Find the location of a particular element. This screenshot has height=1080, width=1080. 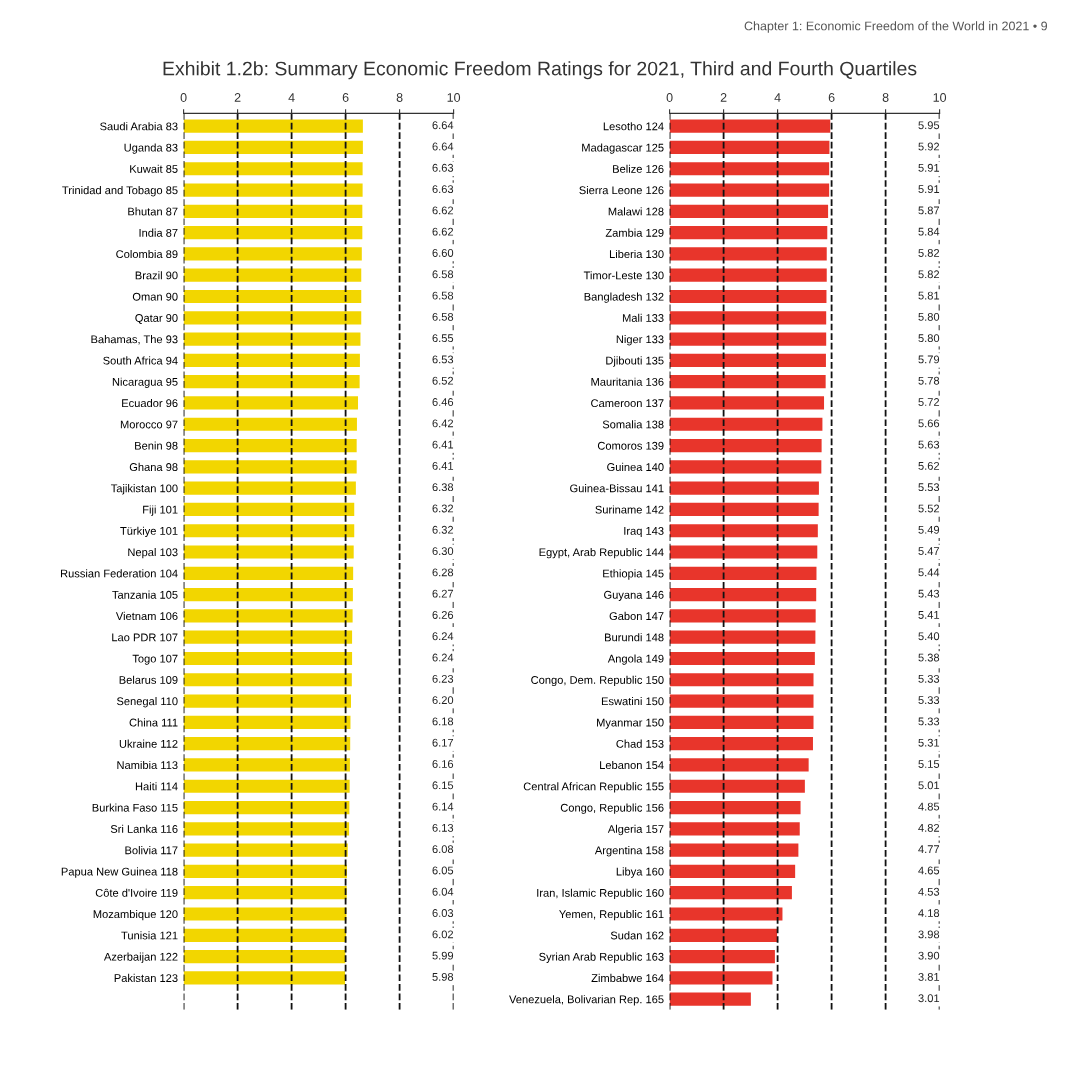

data-label: 5.78 is located at coordinates (929, 380).